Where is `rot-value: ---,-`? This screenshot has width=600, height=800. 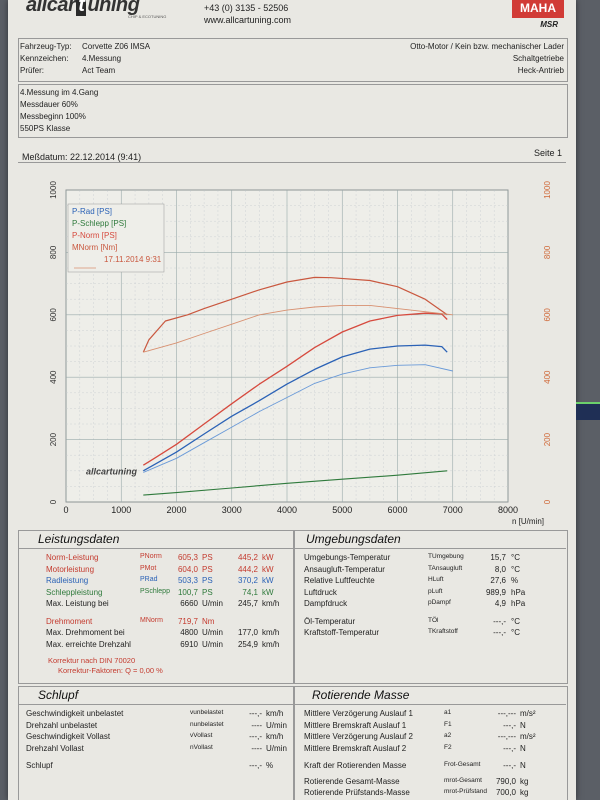 rot-value: ---,- is located at coordinates (509, 765).